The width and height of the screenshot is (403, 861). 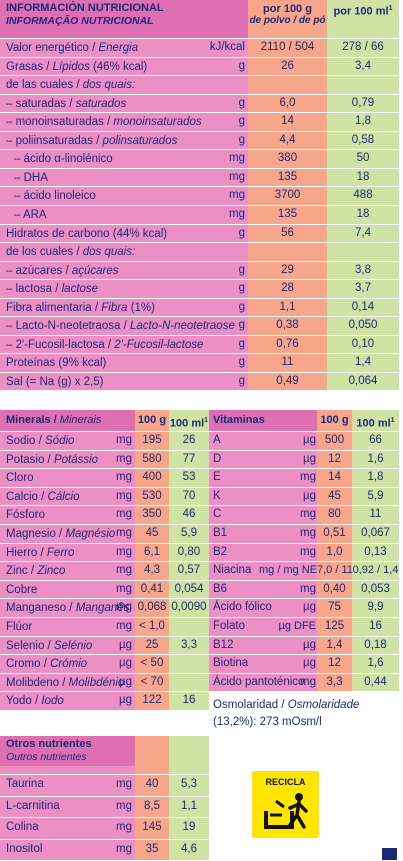 What do you see at coordinates (28, 664) in the screenshot?
I see `label-main: Cromo /` at bounding box center [28, 664].